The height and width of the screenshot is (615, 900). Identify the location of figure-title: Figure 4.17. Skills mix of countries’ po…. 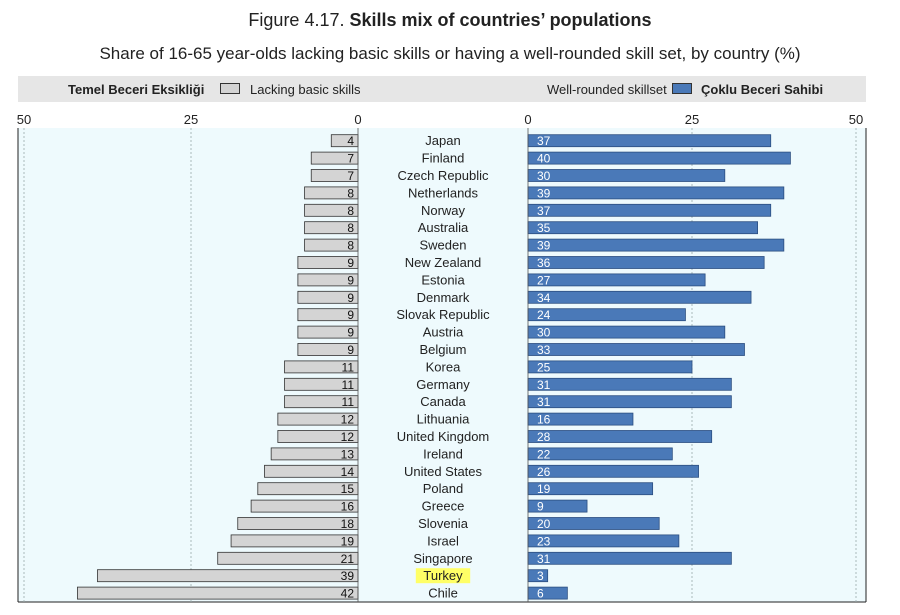
(450, 20).